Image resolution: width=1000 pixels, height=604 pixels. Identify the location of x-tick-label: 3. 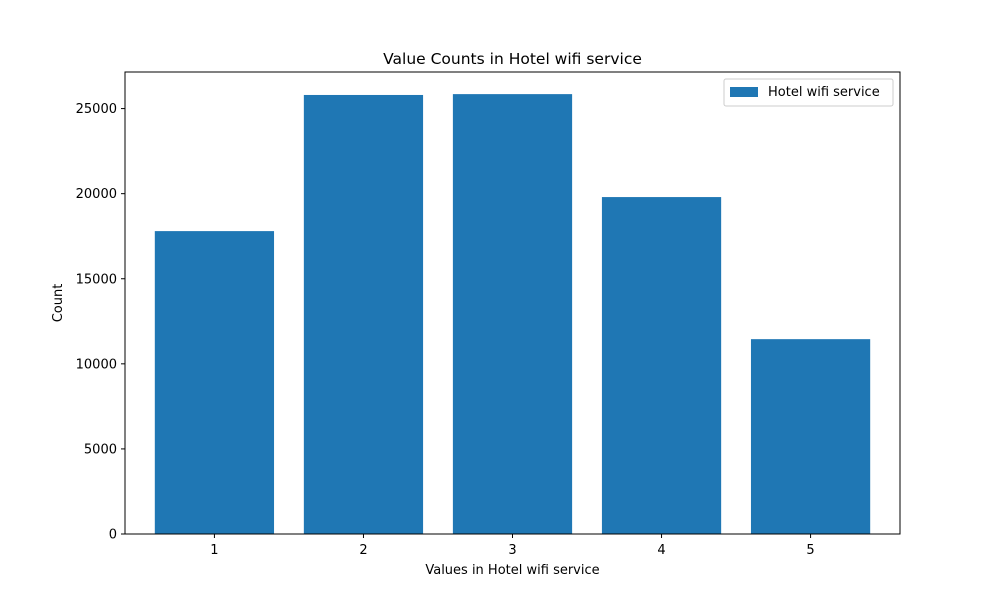
(512, 550).